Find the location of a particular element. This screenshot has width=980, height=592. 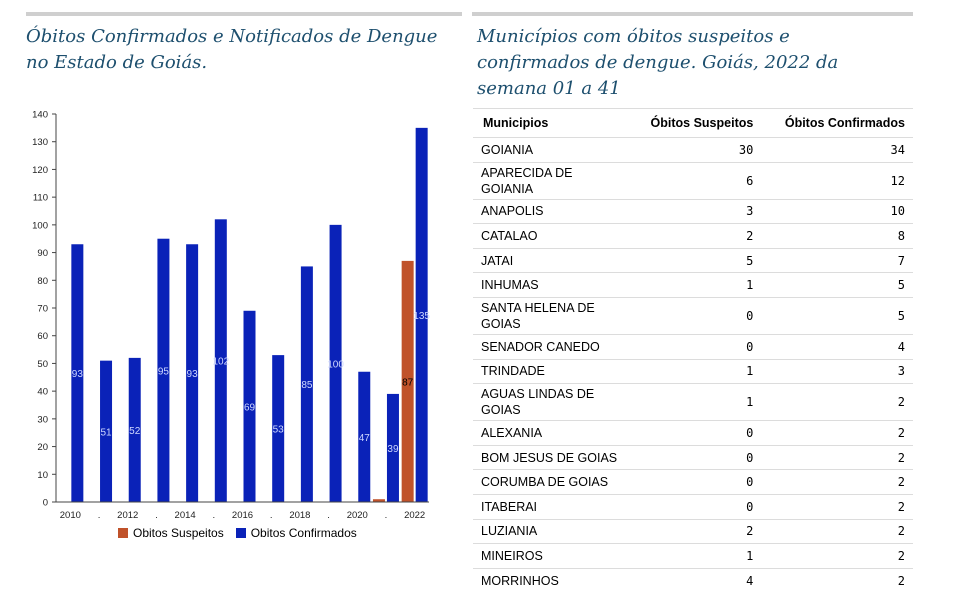

label-confirmados-2018: 85 is located at coordinates (307, 385).